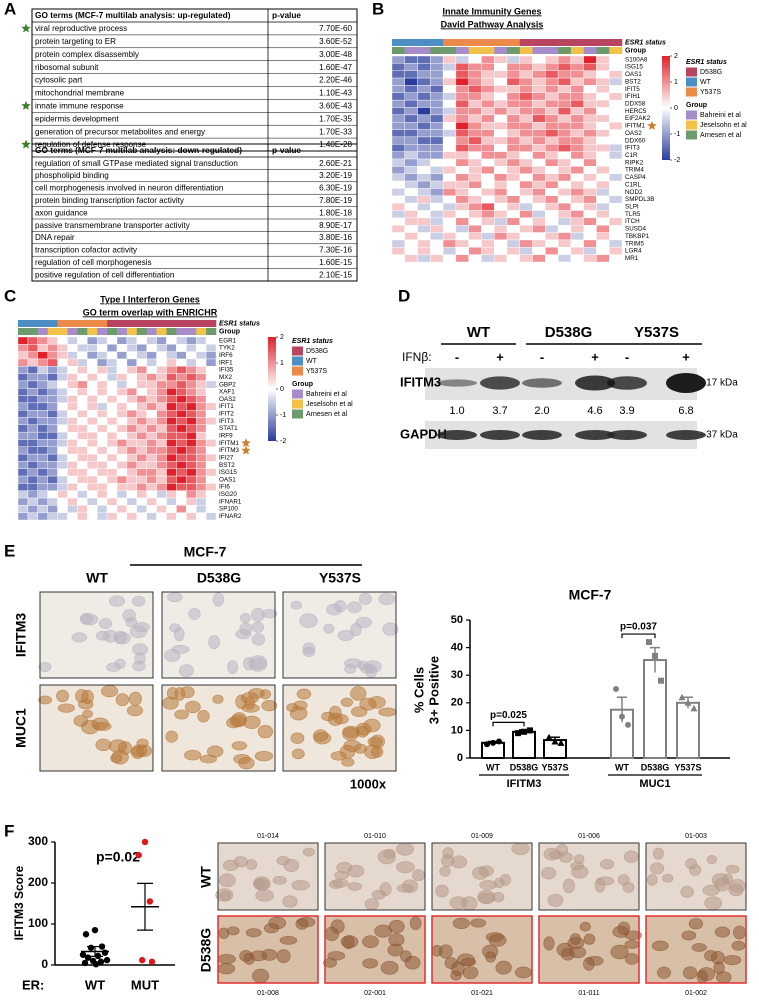 The width and height of the screenshot is (759, 1000). What do you see at coordinates (710, 92) in the screenshot?
I see `legend-label: Y537S` at bounding box center [710, 92].